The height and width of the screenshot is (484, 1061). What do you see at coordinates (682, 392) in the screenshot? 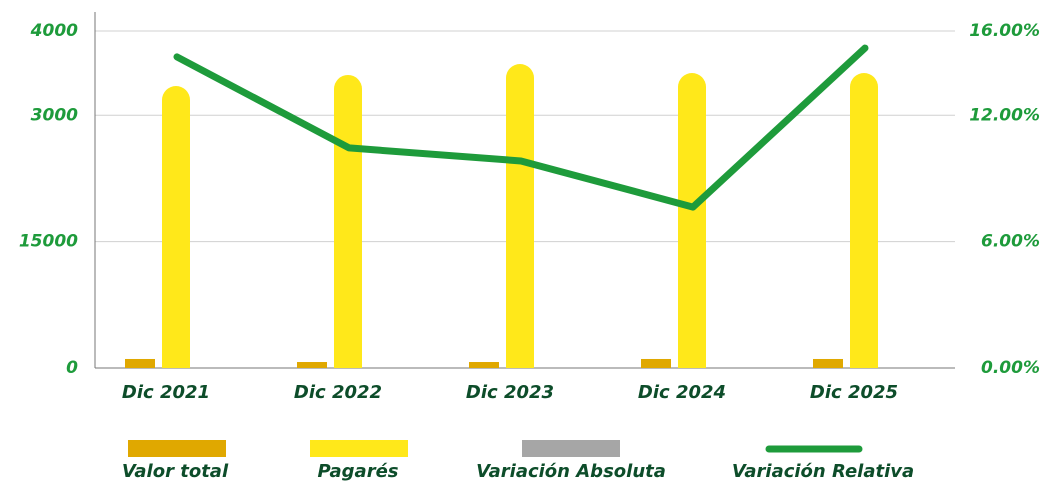
I see `x-tick-label: Dic 2024` at bounding box center [682, 392].